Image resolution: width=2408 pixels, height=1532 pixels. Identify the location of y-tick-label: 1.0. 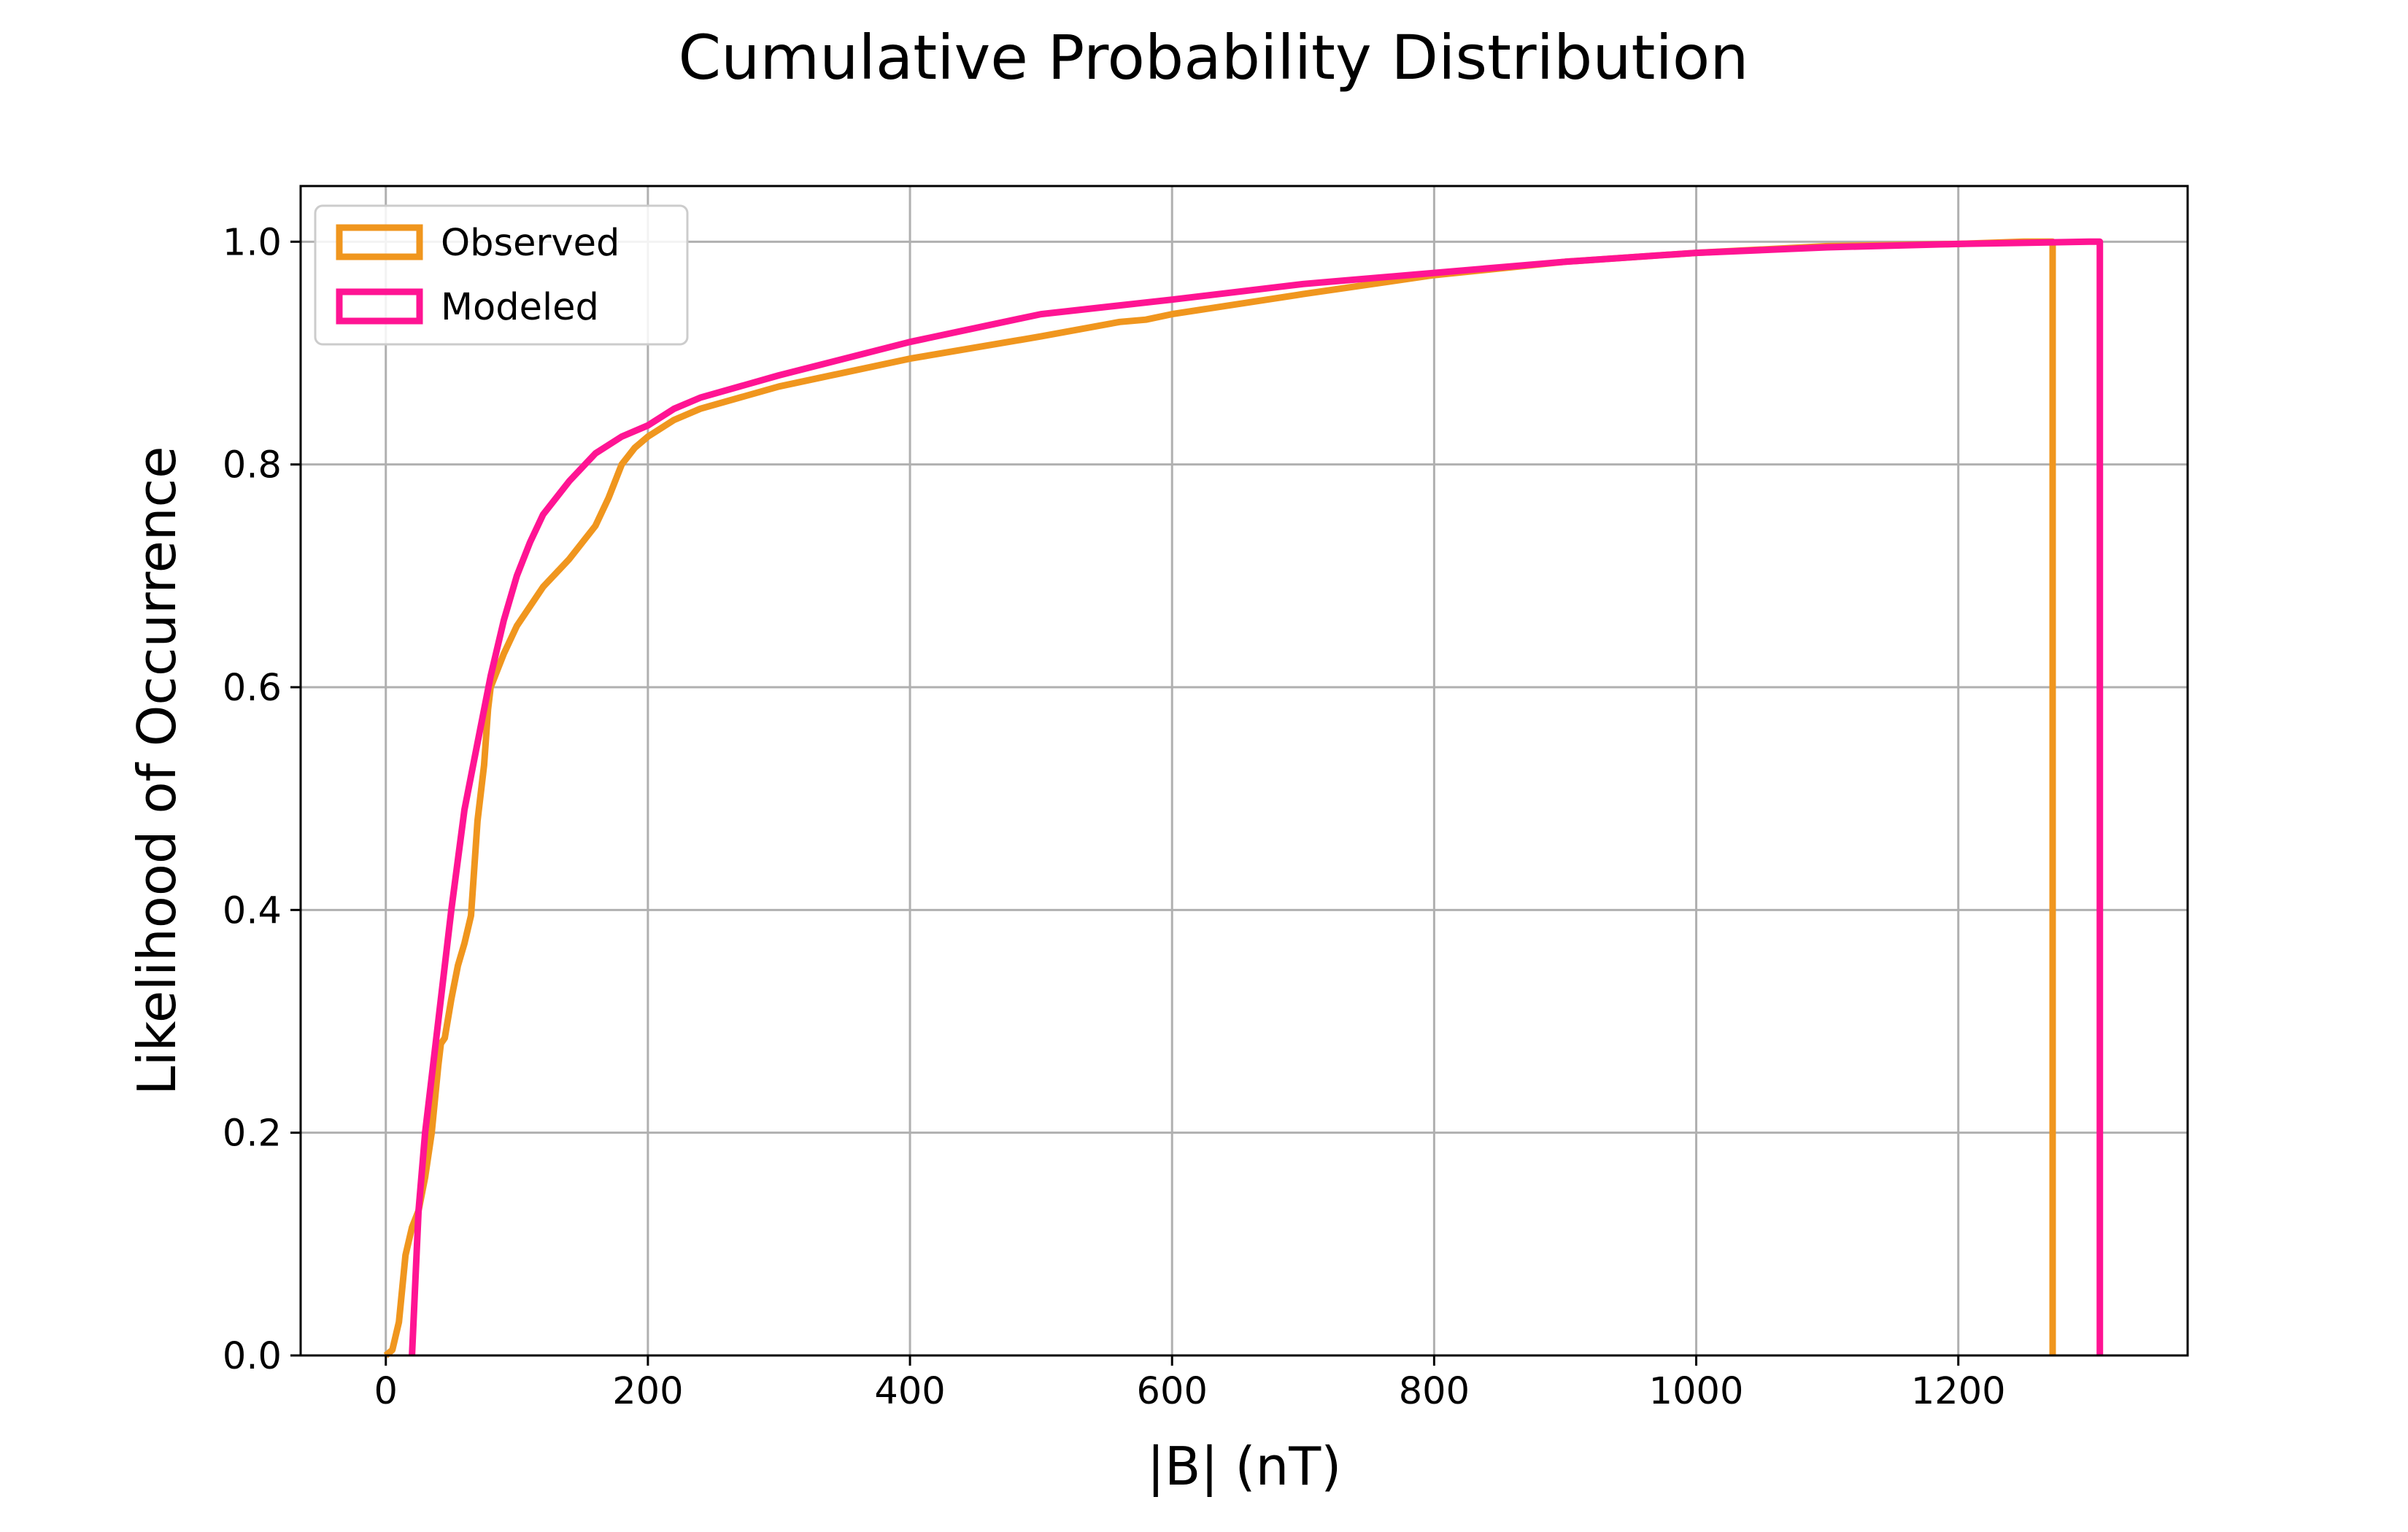
(252, 243).